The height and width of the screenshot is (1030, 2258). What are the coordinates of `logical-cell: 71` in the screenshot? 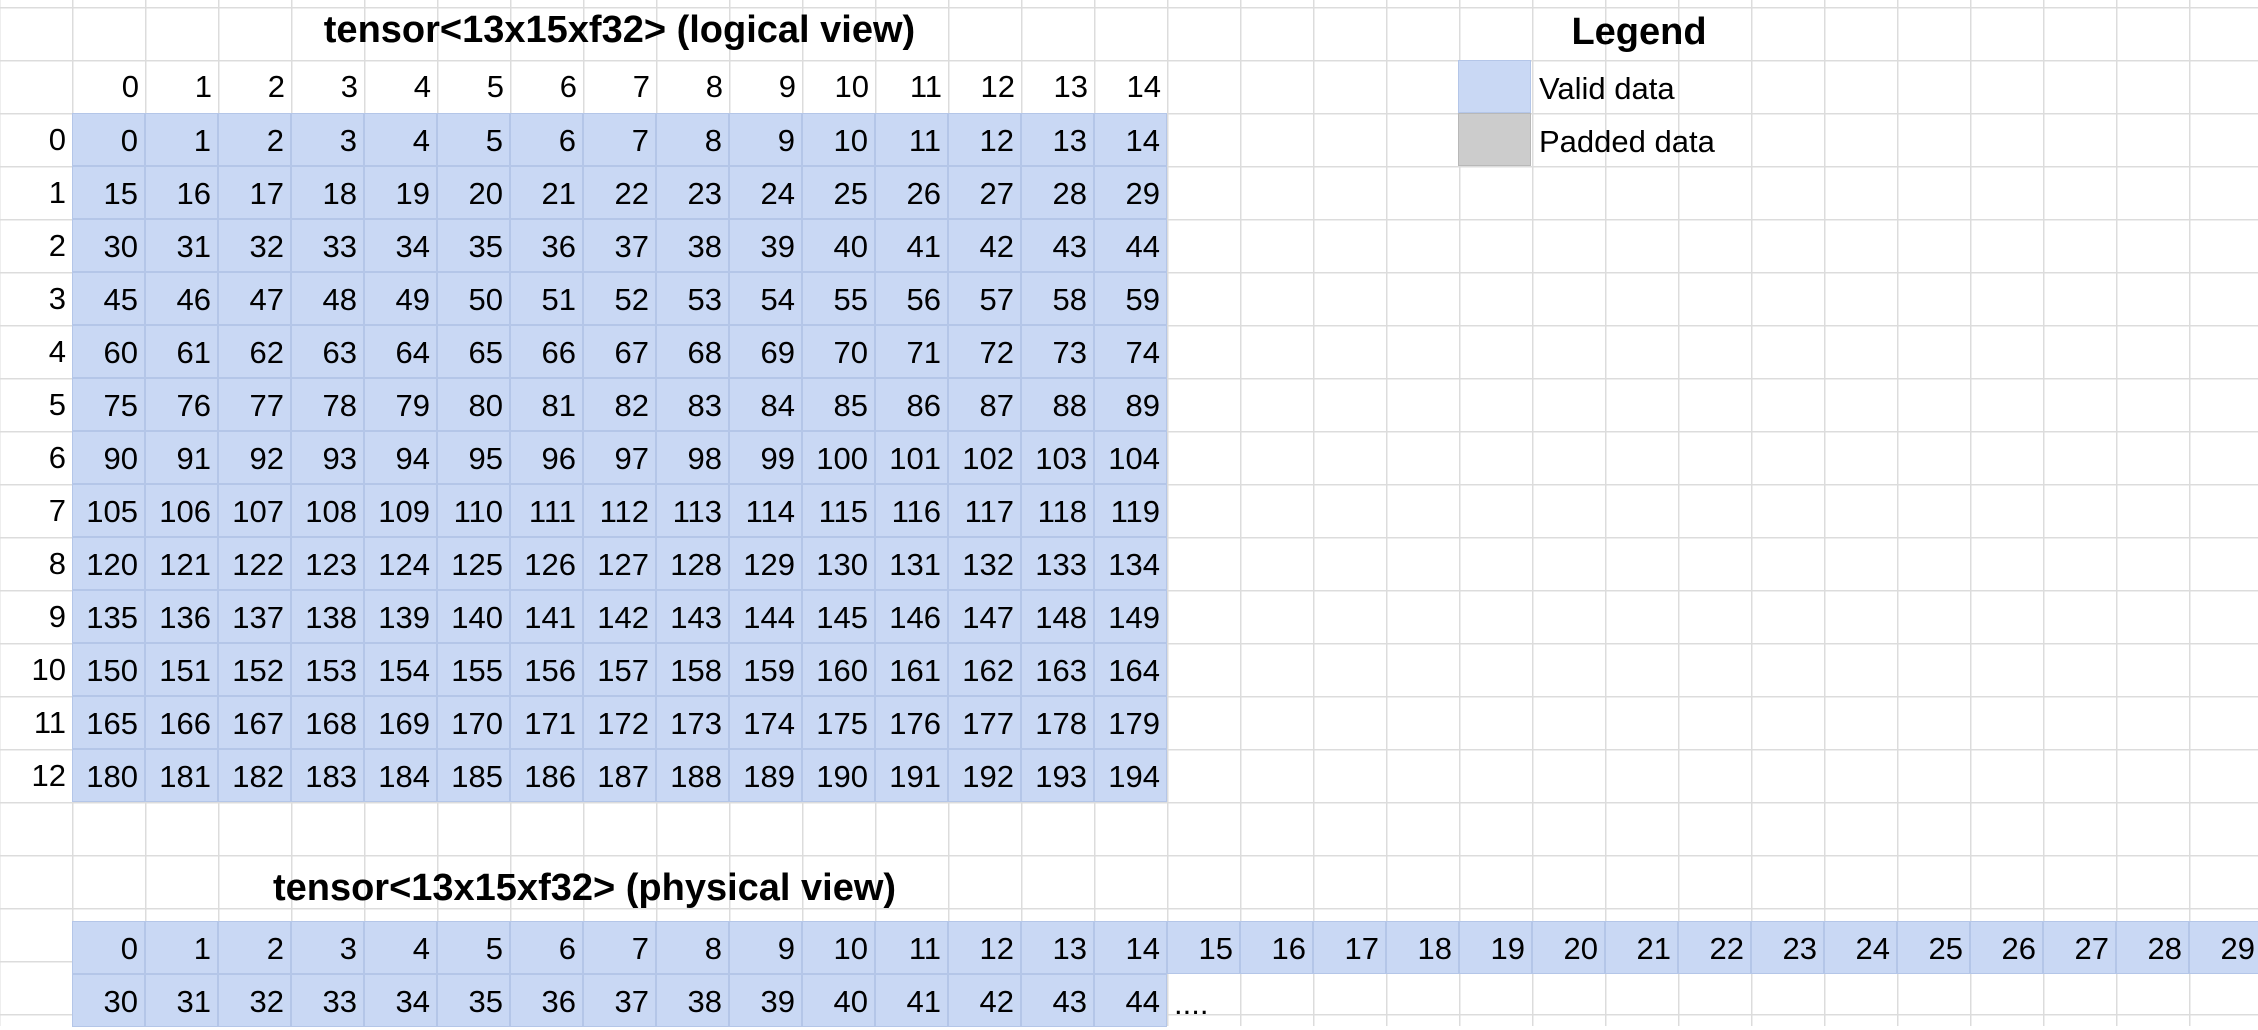 It's located at (911, 351).